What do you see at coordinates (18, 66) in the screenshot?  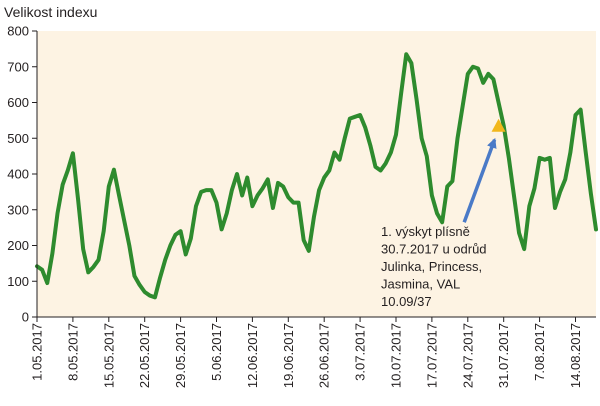 I see `y-tick-label: 700` at bounding box center [18, 66].